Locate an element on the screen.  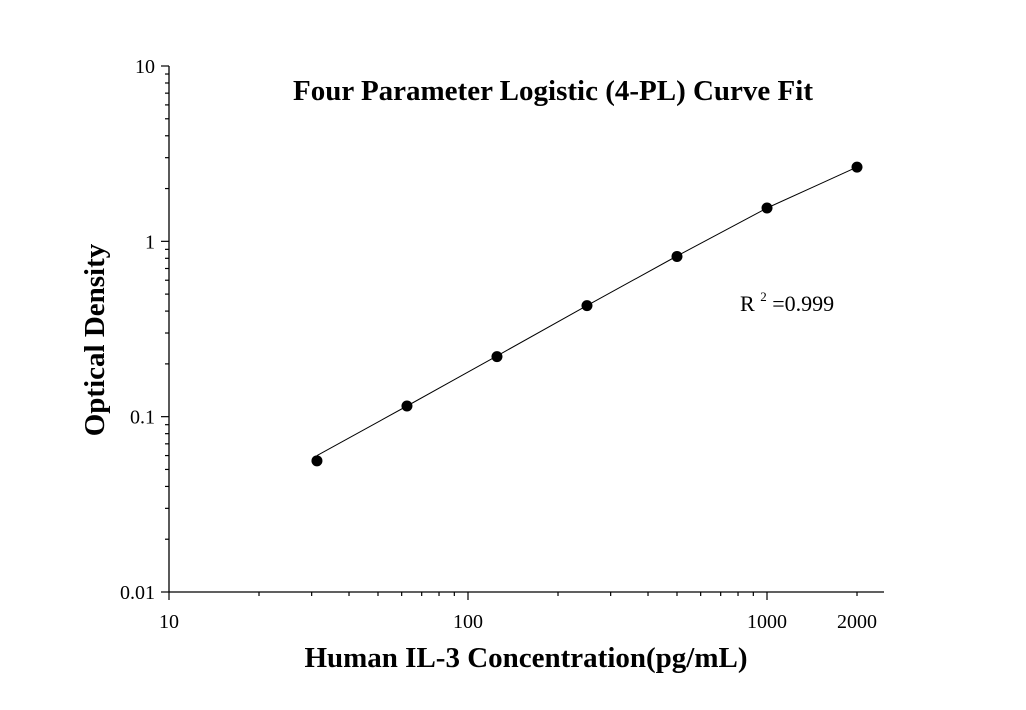
y-axis-ticks: 0.01 0.1 1 10 is located at coordinates (144, 330).